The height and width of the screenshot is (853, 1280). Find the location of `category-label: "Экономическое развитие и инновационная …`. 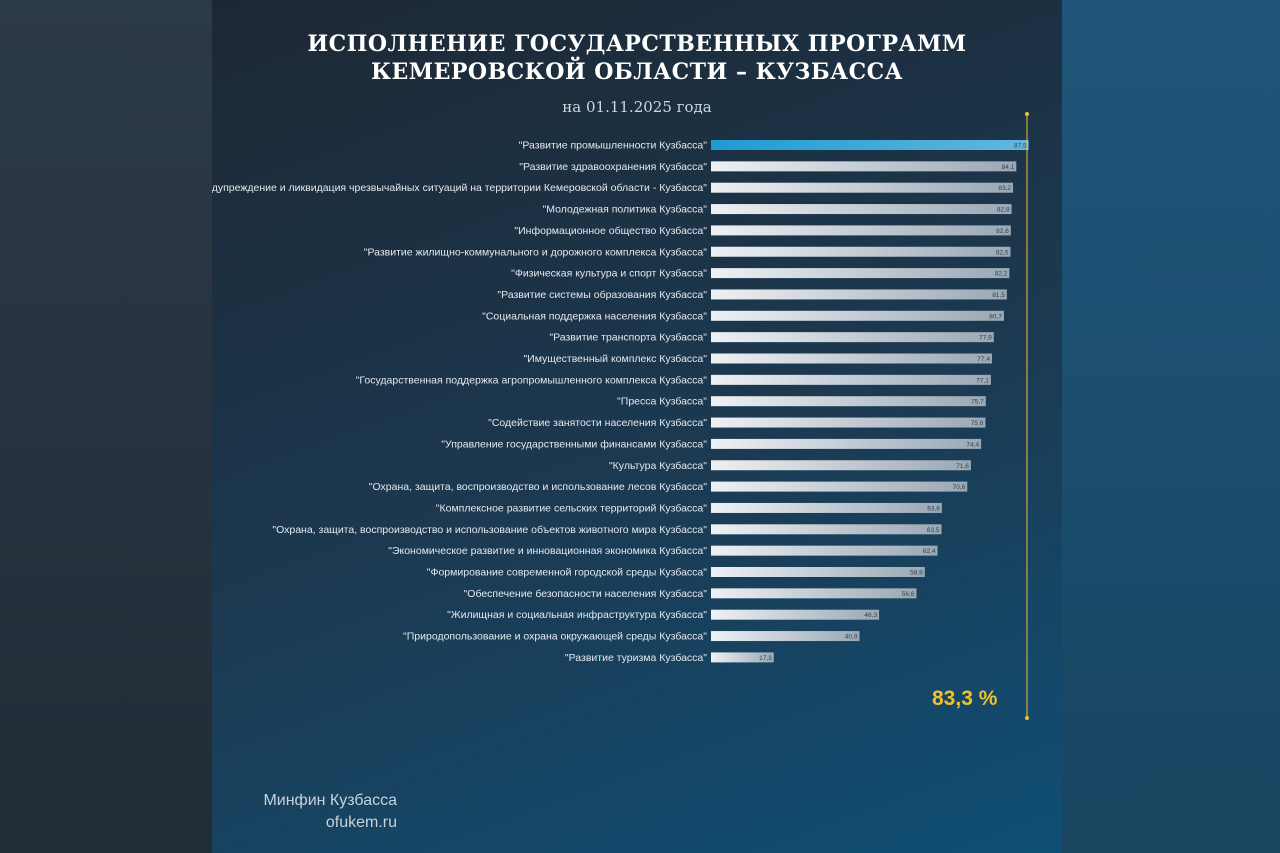

category-label: "Экономическое развитие и инновационная … is located at coordinates (547, 551).